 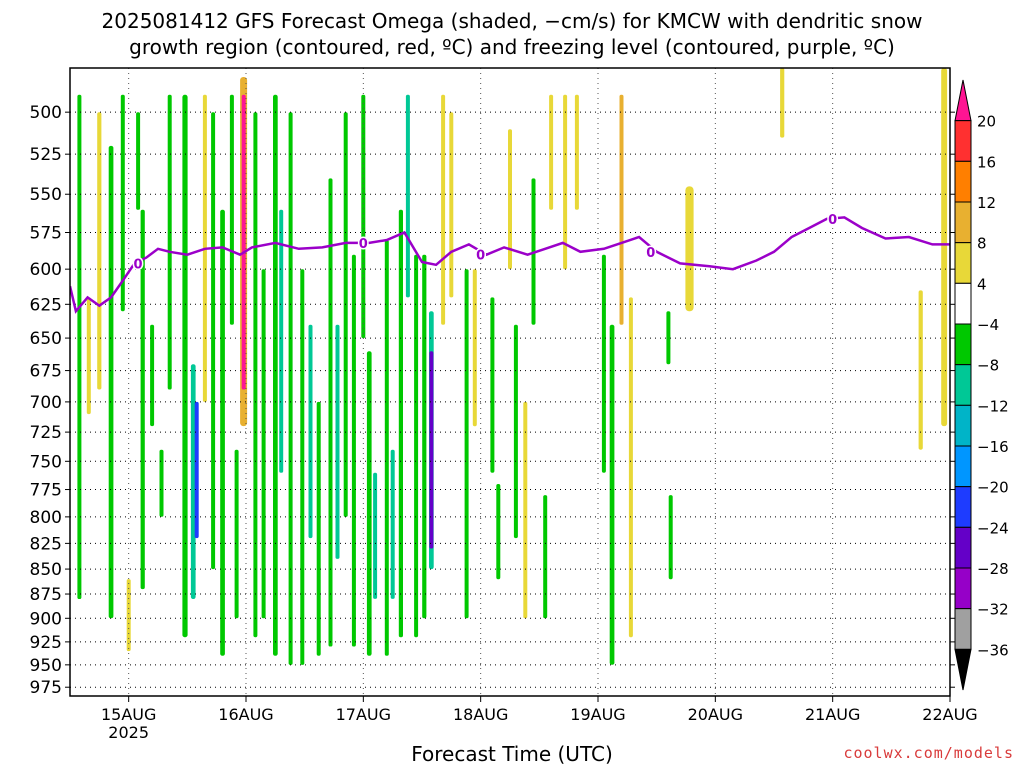 What do you see at coordinates (993, 528) in the screenshot?
I see `colorbar-label: −24` at bounding box center [993, 528].